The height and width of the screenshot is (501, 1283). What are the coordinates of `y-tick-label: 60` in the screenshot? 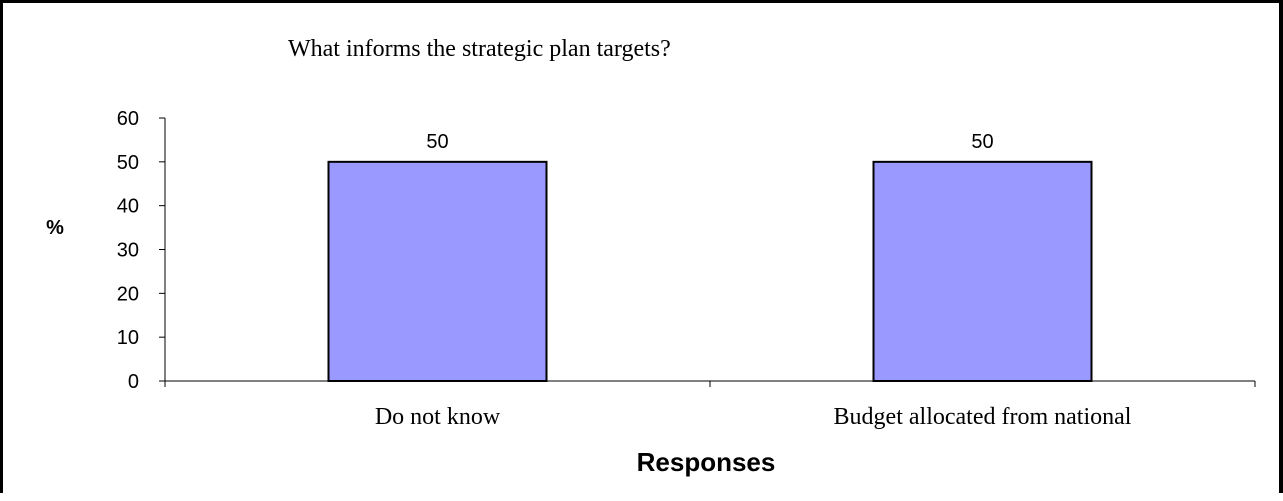 It's located at (128, 119).